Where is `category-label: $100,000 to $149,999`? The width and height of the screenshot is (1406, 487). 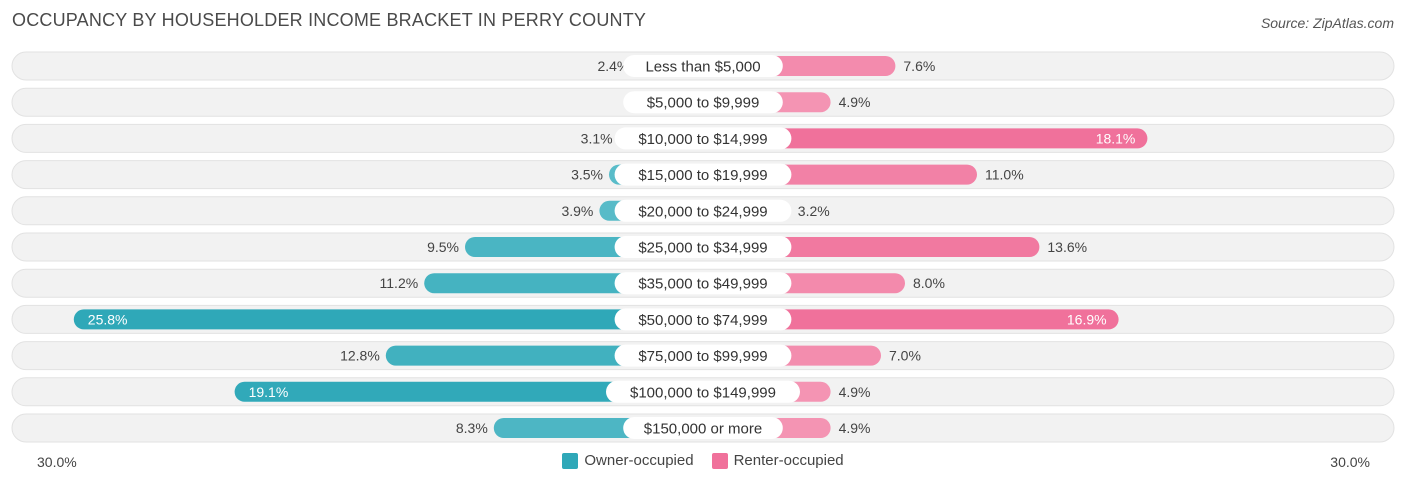 category-label: $100,000 to $149,999 is located at coordinates (703, 392).